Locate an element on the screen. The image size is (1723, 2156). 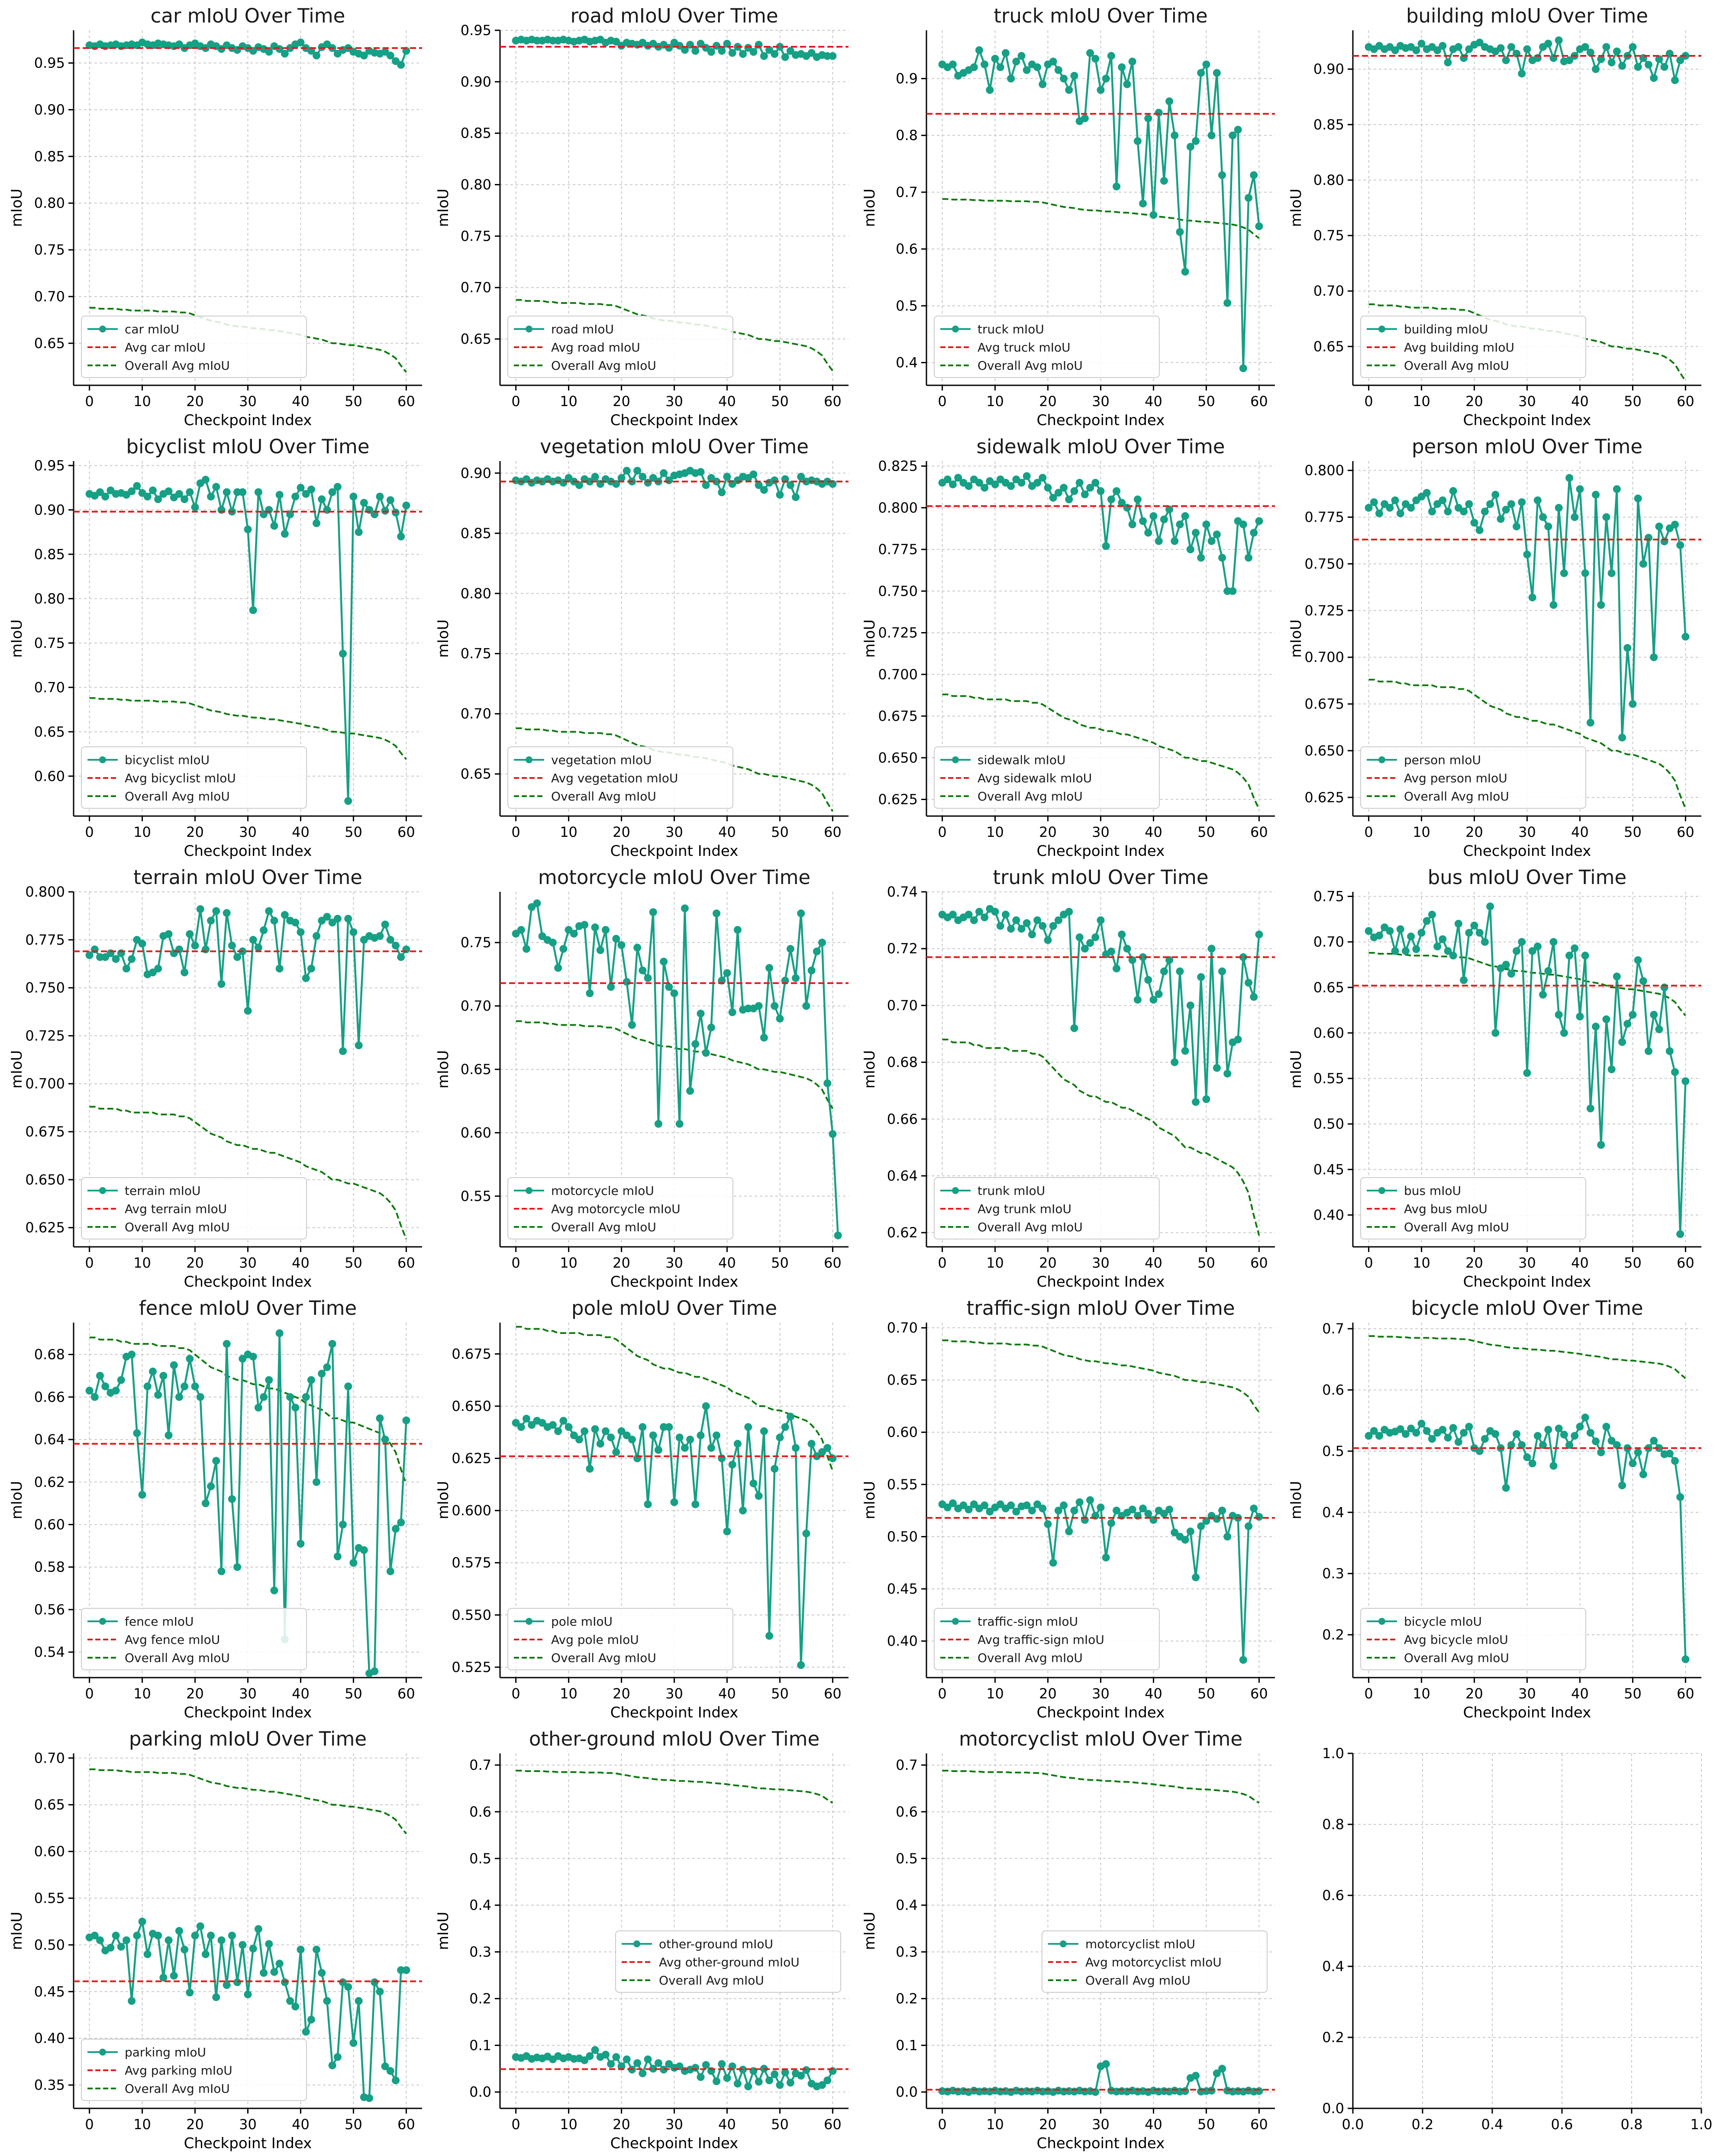
x-tick-label: 20 is located at coordinates (622, 832).